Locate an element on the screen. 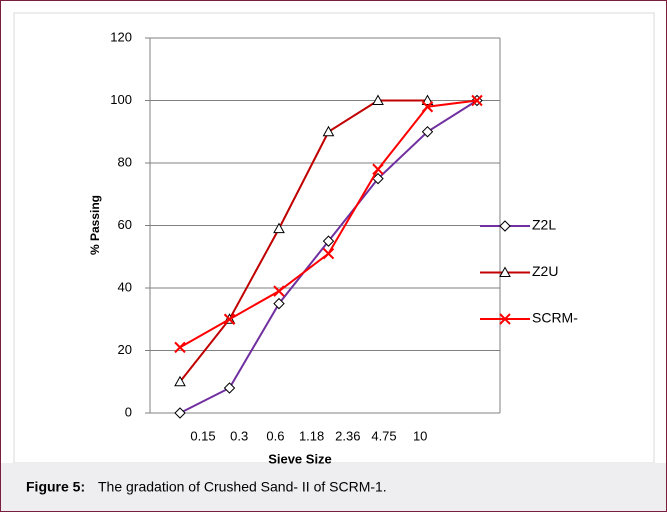  x-tick-label: 10 is located at coordinates (420, 435).